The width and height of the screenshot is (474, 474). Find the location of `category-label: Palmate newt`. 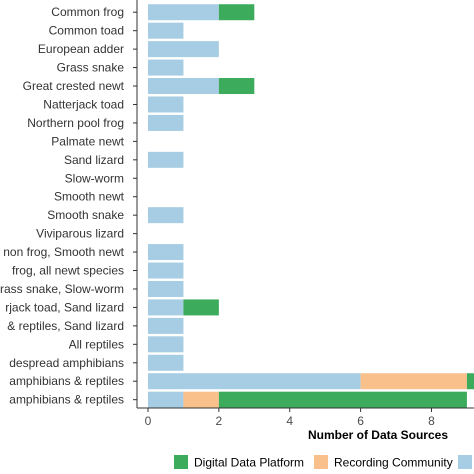

category-label: Palmate newt is located at coordinates (87, 141).